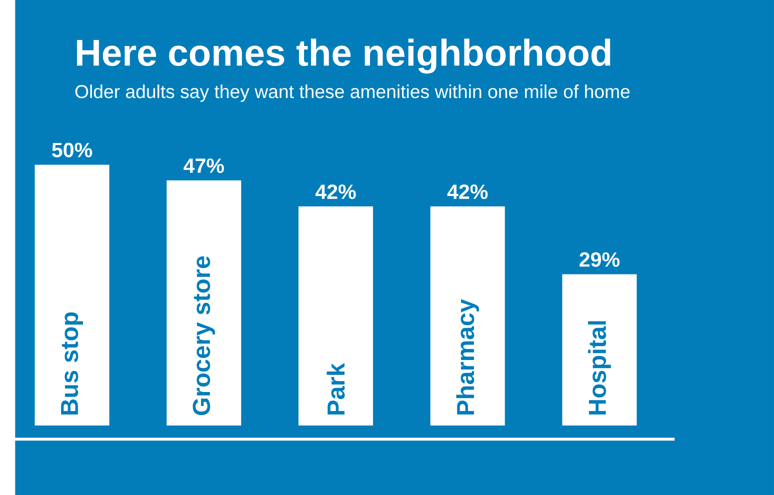 The image size is (774, 495). Describe the element at coordinates (600, 259) in the screenshot. I see `data-label: 29%` at that location.